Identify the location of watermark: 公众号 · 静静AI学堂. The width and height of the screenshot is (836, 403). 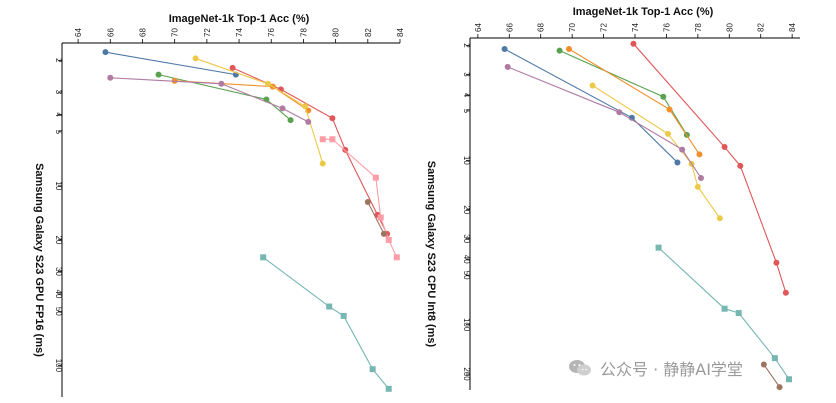
(655, 368).